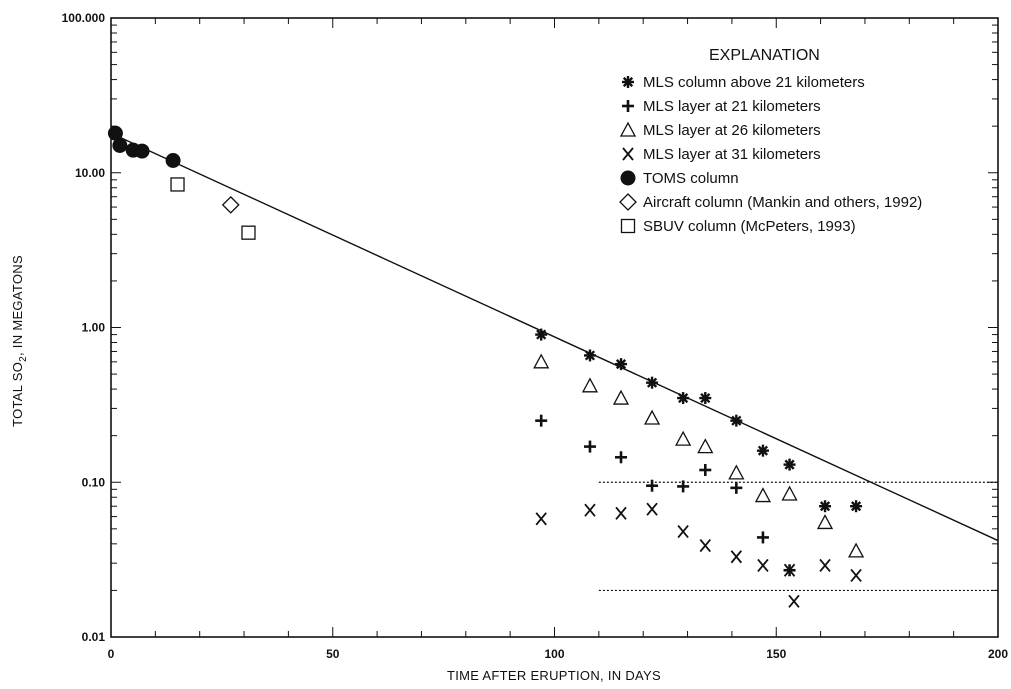 The height and width of the screenshot is (689, 1011). I want to click on legend-entry: MLS layer at 26 kilometers, so click(732, 130).